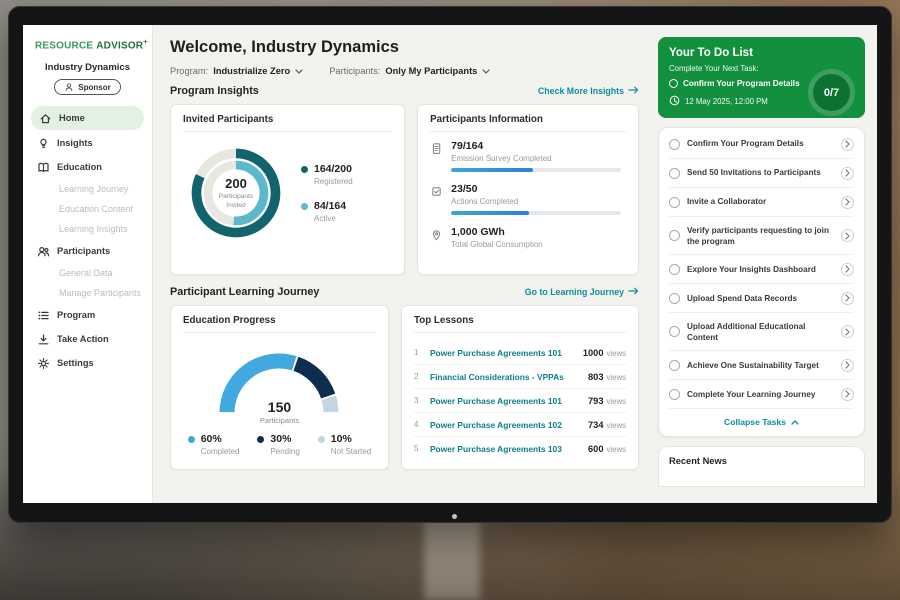  What do you see at coordinates (87, 189) in the screenshot?
I see `sidebar-item-learning-journey: Learning Journey` at bounding box center [87, 189].